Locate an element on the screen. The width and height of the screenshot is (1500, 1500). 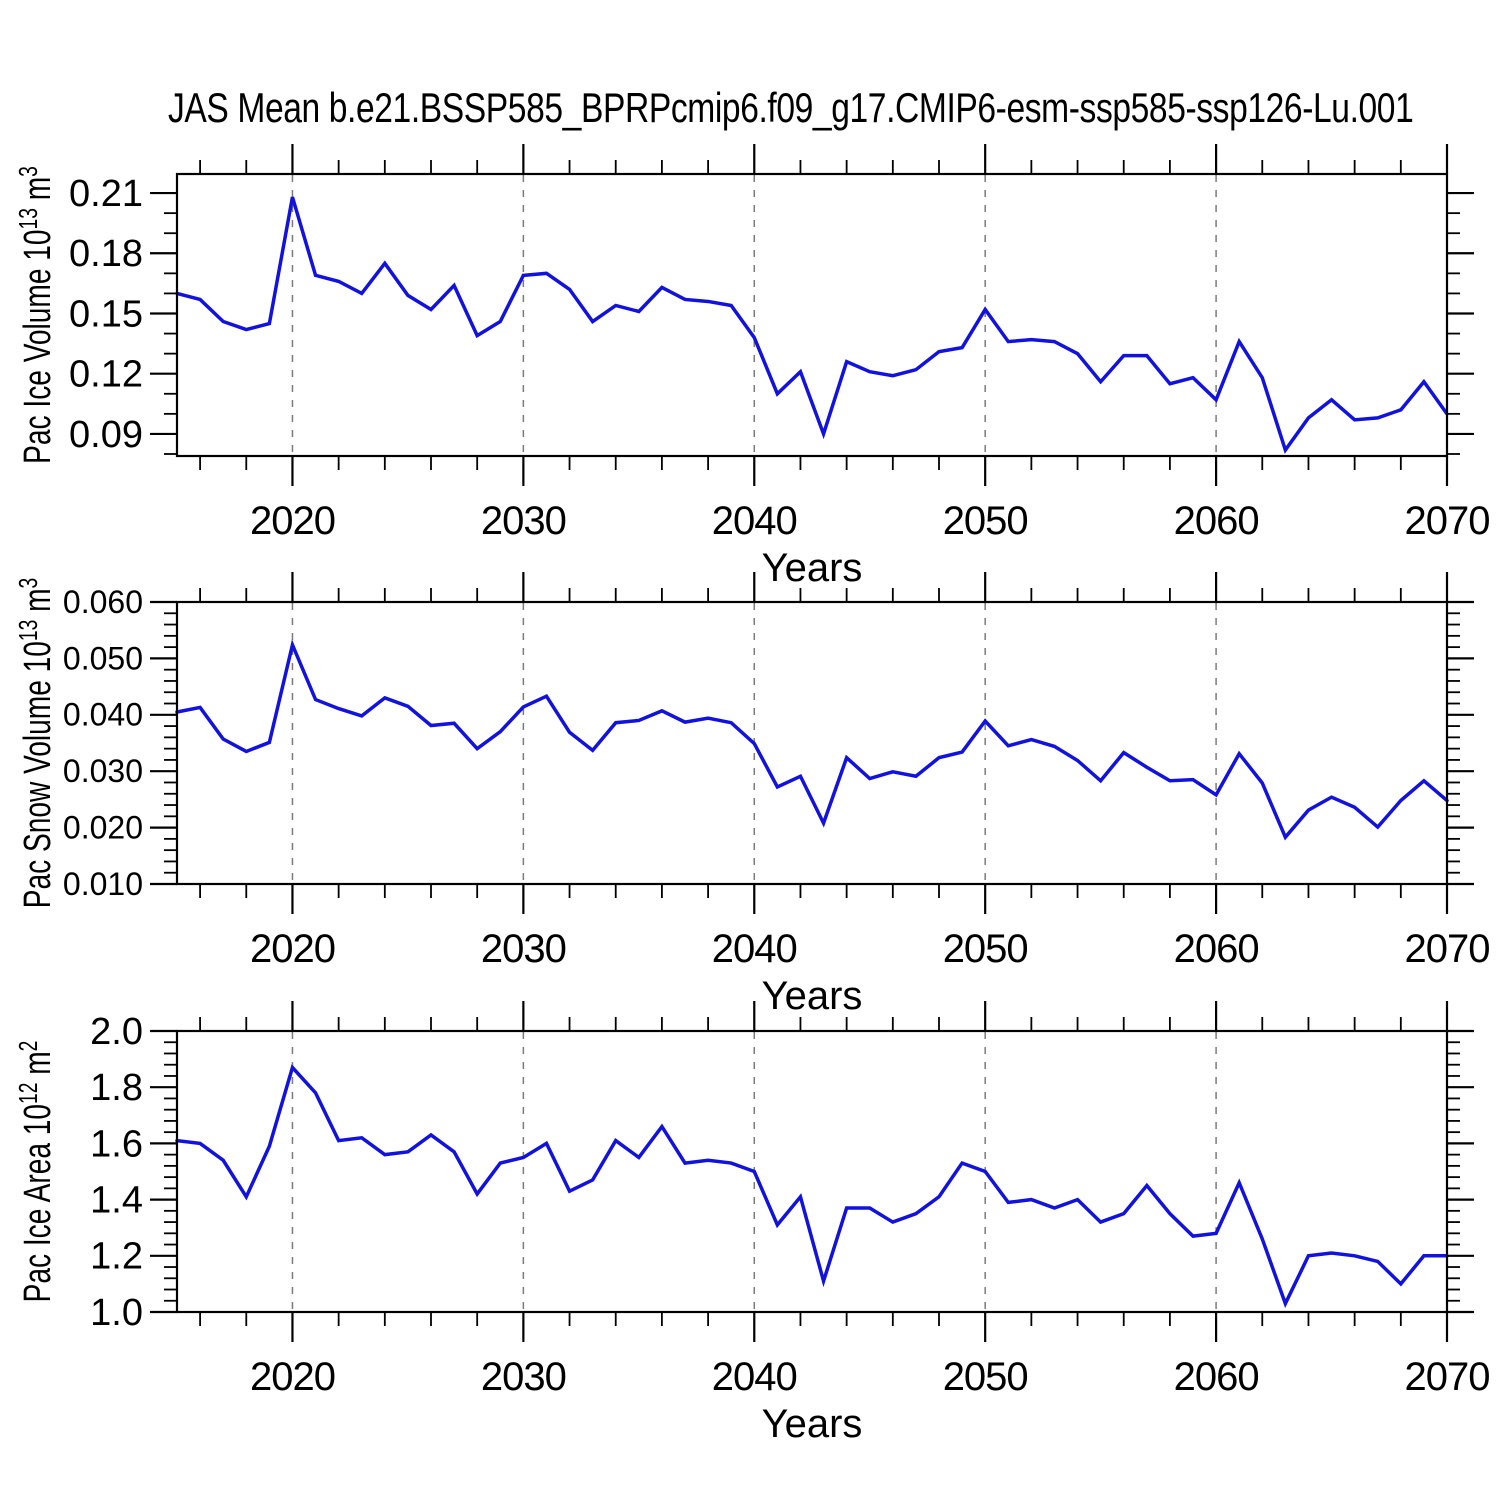
y-tick-label: 0.15 is located at coordinates (106, 314).